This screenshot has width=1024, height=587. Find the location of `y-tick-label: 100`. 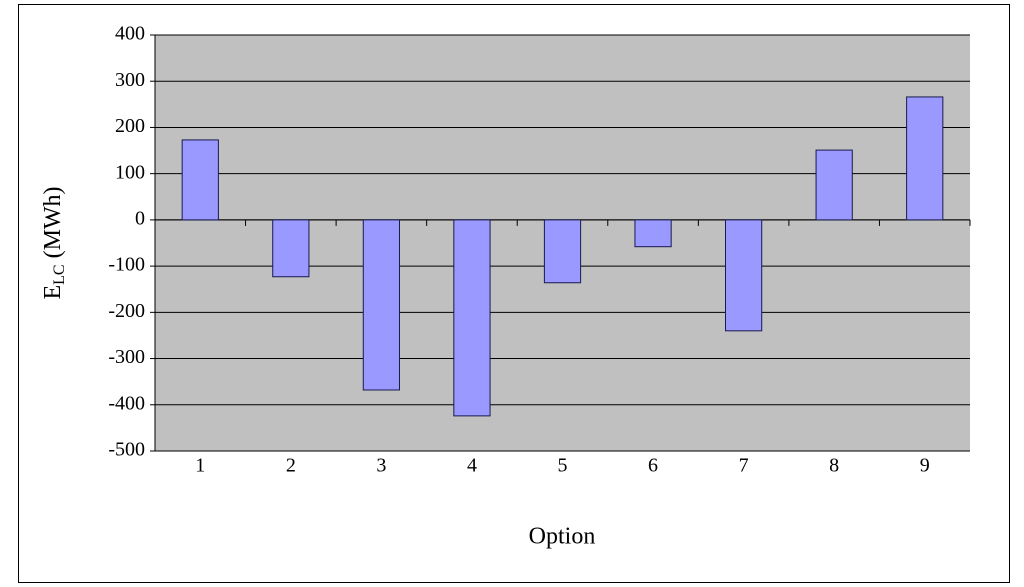

y-tick-label: 100 is located at coordinates (130, 172).